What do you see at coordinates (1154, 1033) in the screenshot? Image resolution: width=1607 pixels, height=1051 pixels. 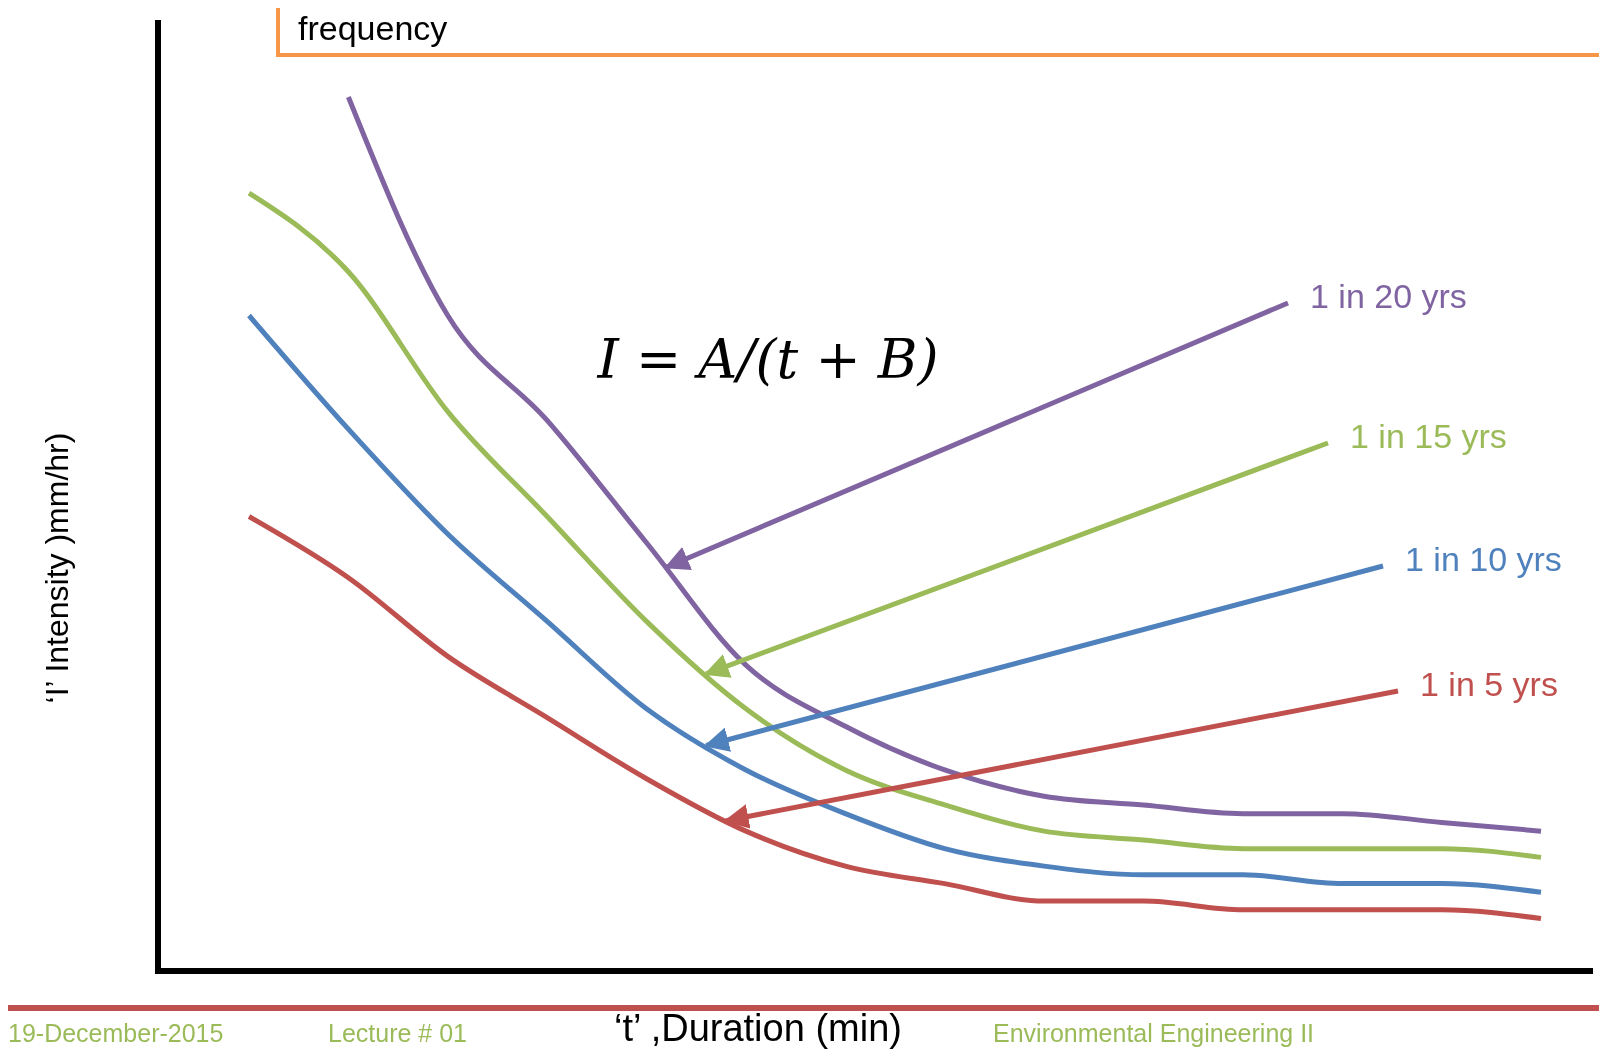 I see `text: Environmental Engineering II` at bounding box center [1154, 1033].